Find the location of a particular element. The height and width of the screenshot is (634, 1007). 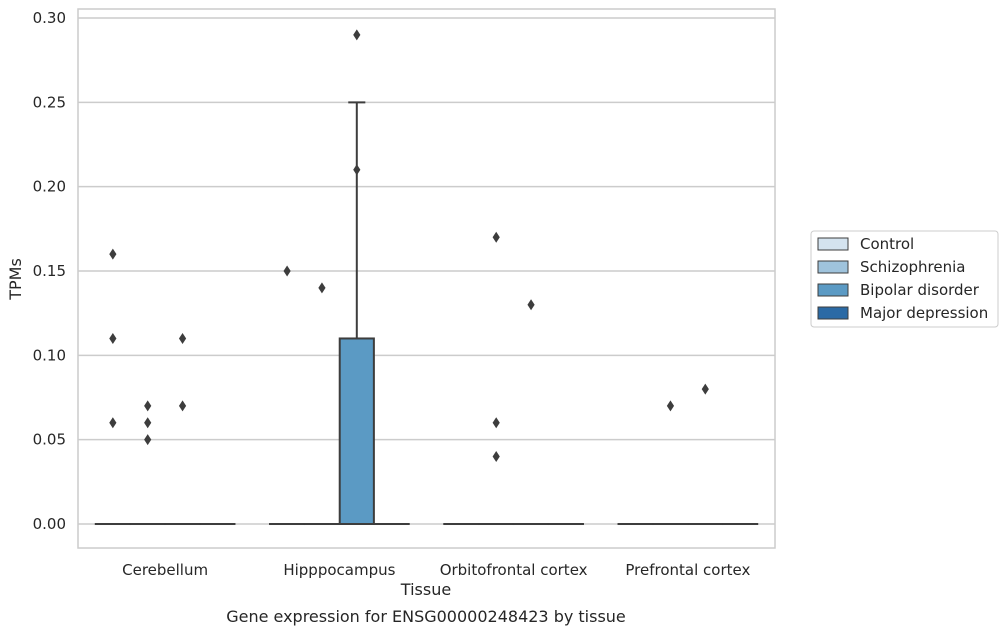

y-tick-label: 0.00 is located at coordinates (49, 524).